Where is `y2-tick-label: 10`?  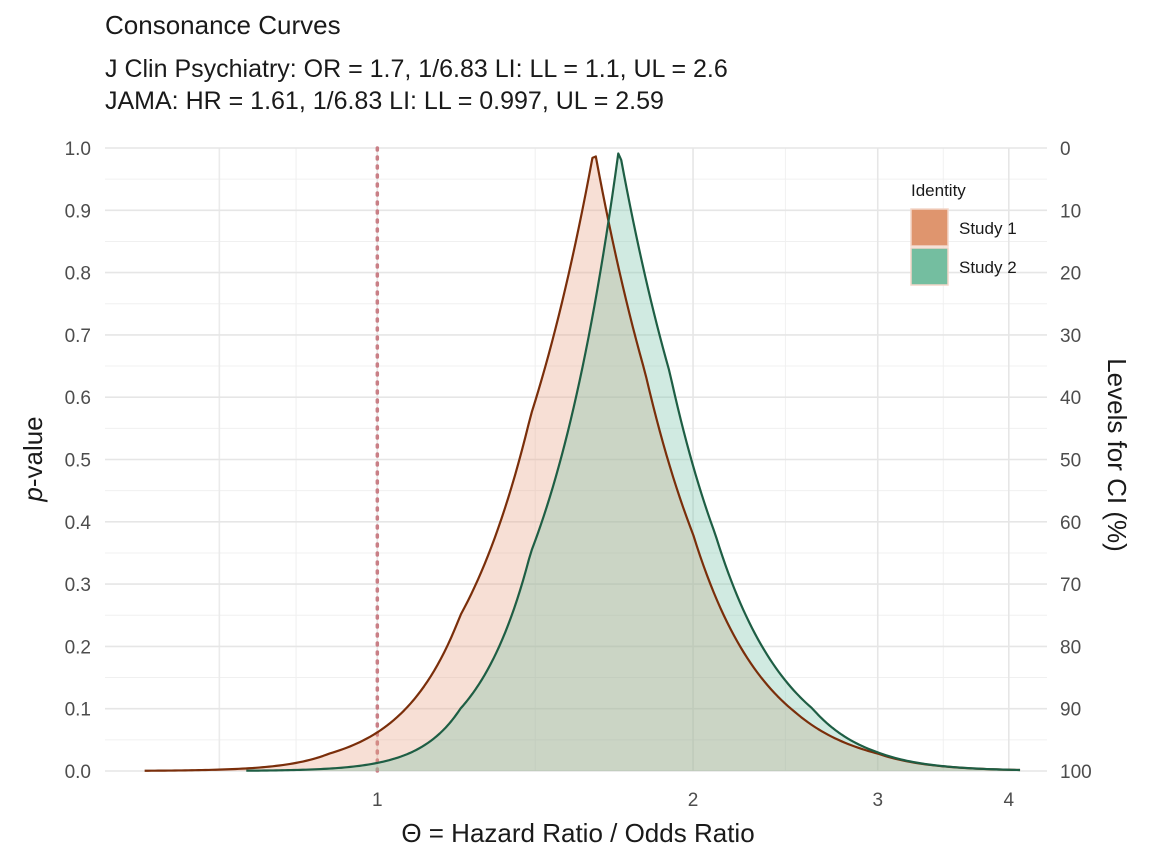
y2-tick-label: 10 is located at coordinates (1070, 211).